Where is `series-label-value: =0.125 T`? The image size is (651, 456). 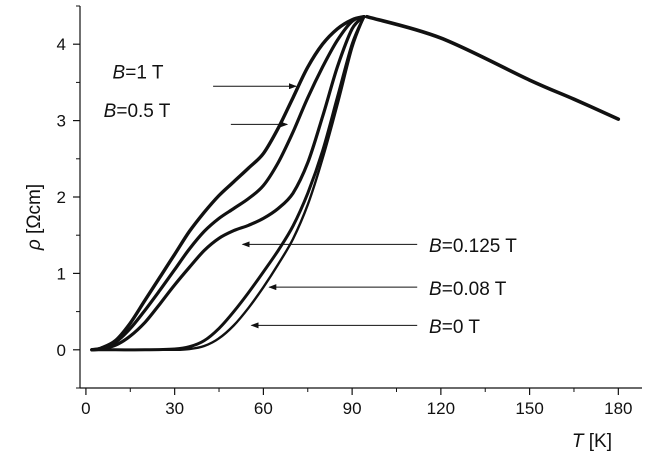
series-label-value: =0.125 T is located at coordinates (480, 246).